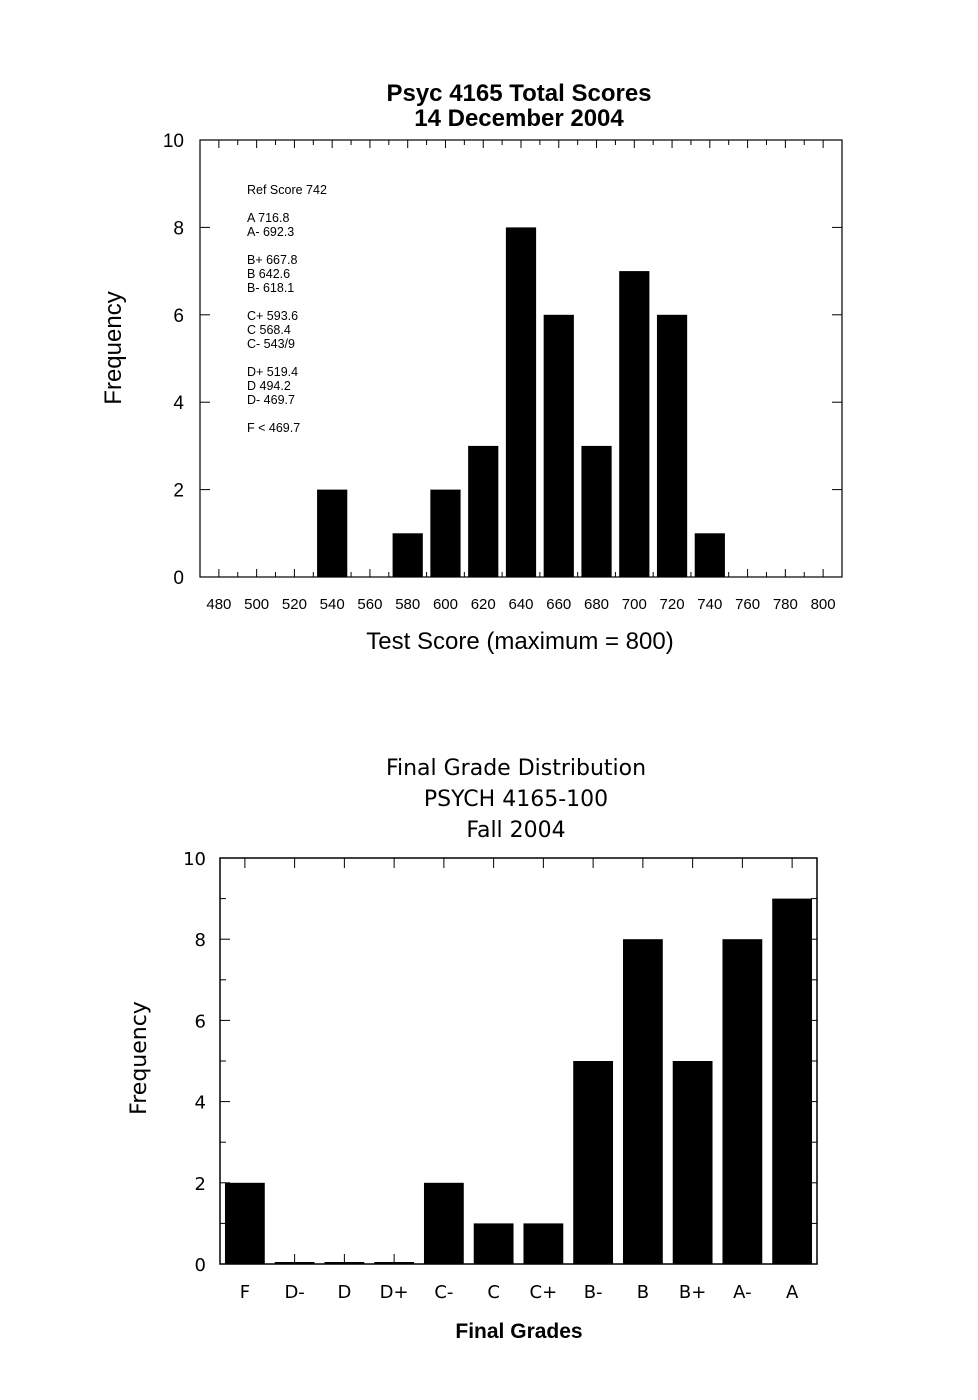 This screenshot has width=978, height=1400. I want to click on chart1-y-tick-label: 4, so click(178, 403).